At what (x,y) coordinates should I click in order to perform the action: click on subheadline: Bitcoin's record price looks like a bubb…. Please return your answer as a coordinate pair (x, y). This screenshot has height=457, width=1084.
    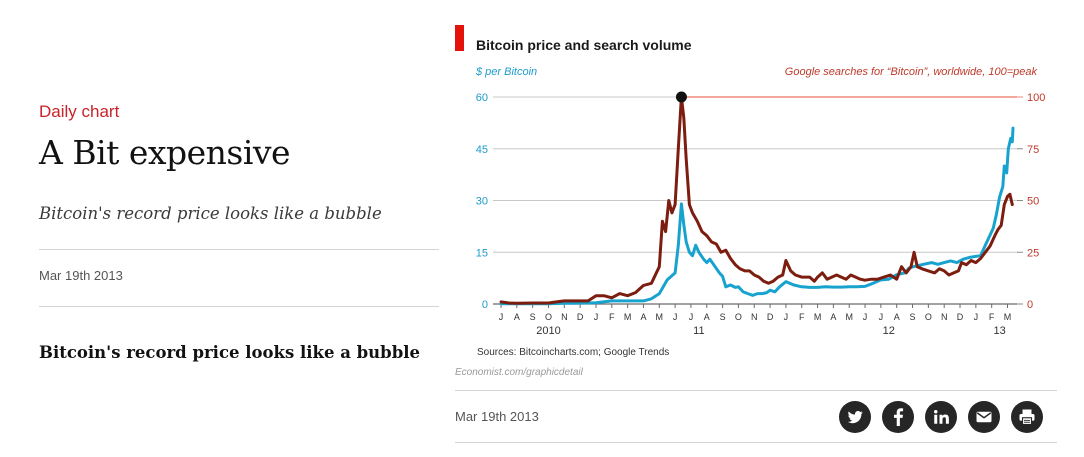
    Looking at the image, I should click on (210, 213).